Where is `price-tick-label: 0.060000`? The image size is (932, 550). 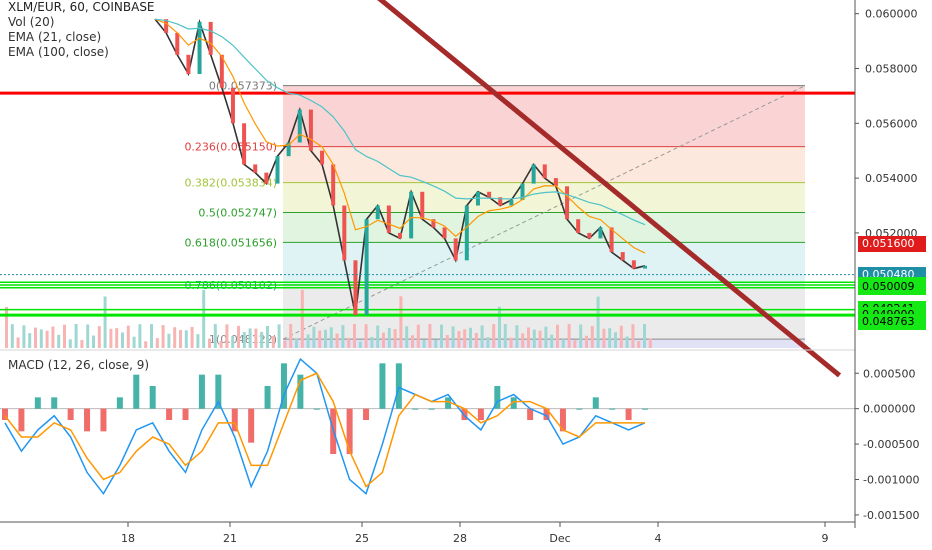 price-tick-label: 0.060000 is located at coordinates (891, 14).